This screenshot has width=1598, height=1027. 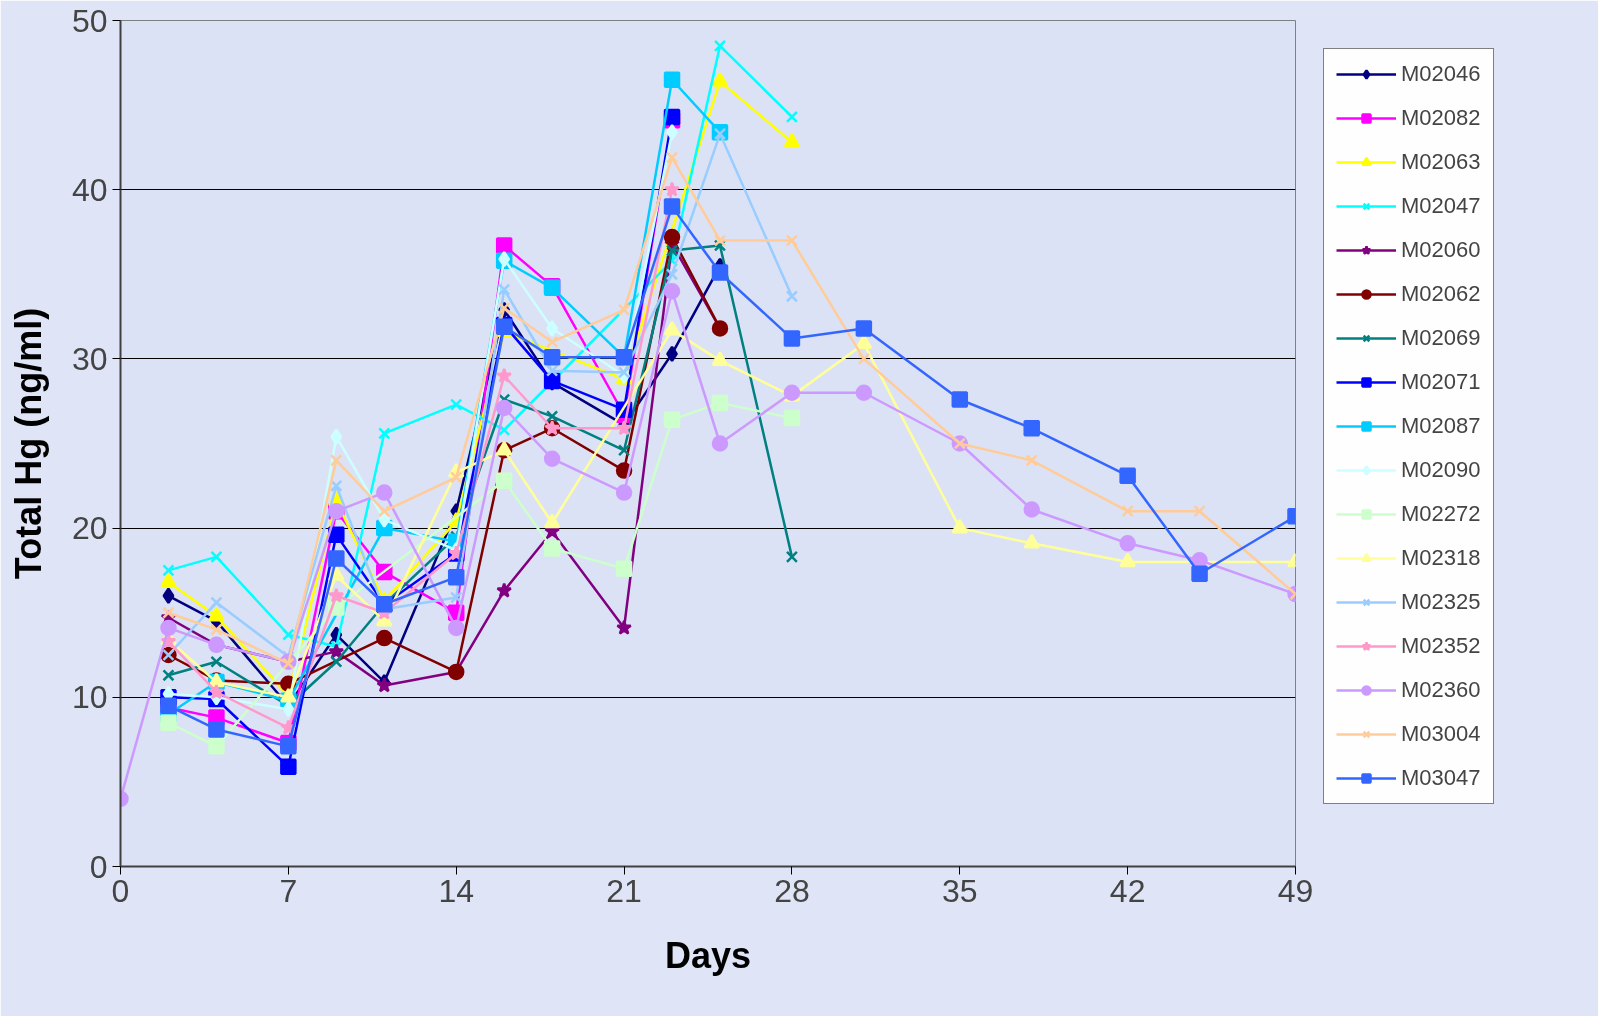 What do you see at coordinates (1441, 294) in the screenshot?
I see `legend-label: M02062` at bounding box center [1441, 294].